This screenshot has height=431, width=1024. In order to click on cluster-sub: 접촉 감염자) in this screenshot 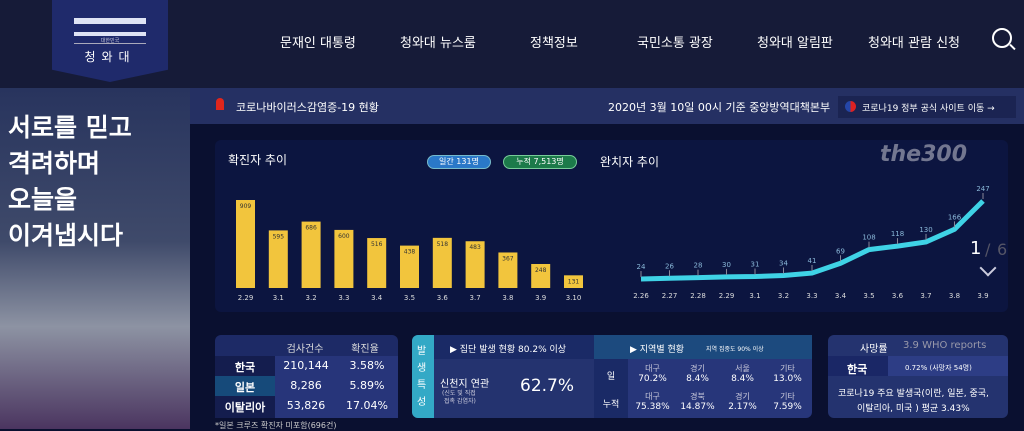, I will do `click(460, 401)`.